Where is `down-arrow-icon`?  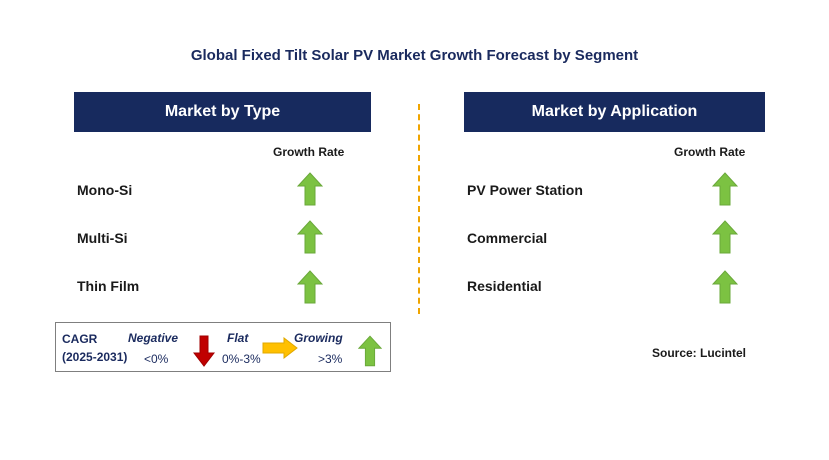
down-arrow-icon is located at coordinates (204, 351).